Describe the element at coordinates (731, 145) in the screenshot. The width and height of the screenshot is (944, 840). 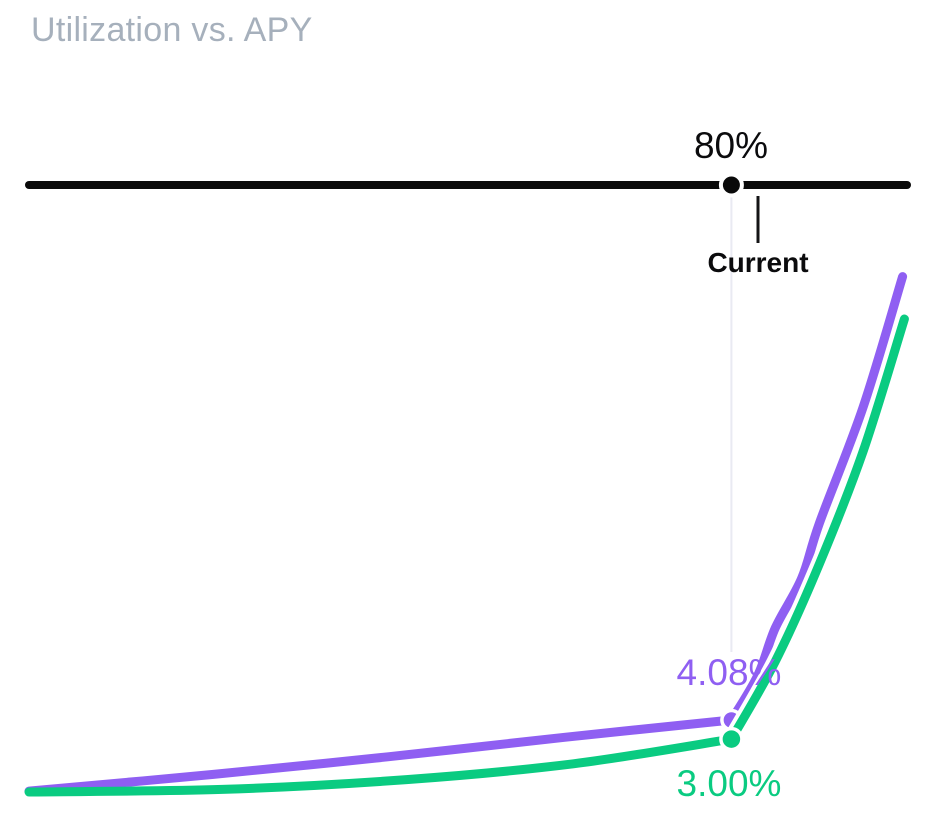
I see `slider-value-label: 80%` at that location.